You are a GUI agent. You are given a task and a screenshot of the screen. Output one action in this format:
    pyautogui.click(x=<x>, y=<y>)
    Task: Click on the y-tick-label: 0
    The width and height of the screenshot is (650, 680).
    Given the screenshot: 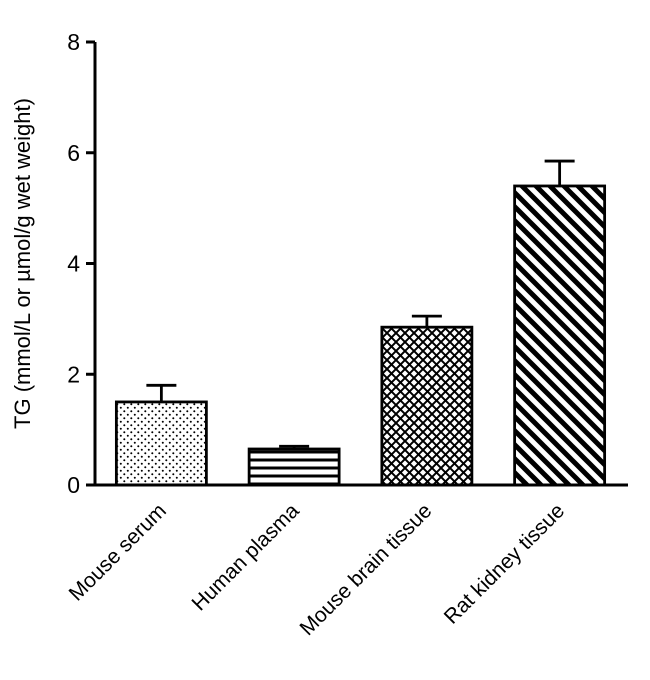 What is the action you would take?
    pyautogui.click(x=73, y=485)
    